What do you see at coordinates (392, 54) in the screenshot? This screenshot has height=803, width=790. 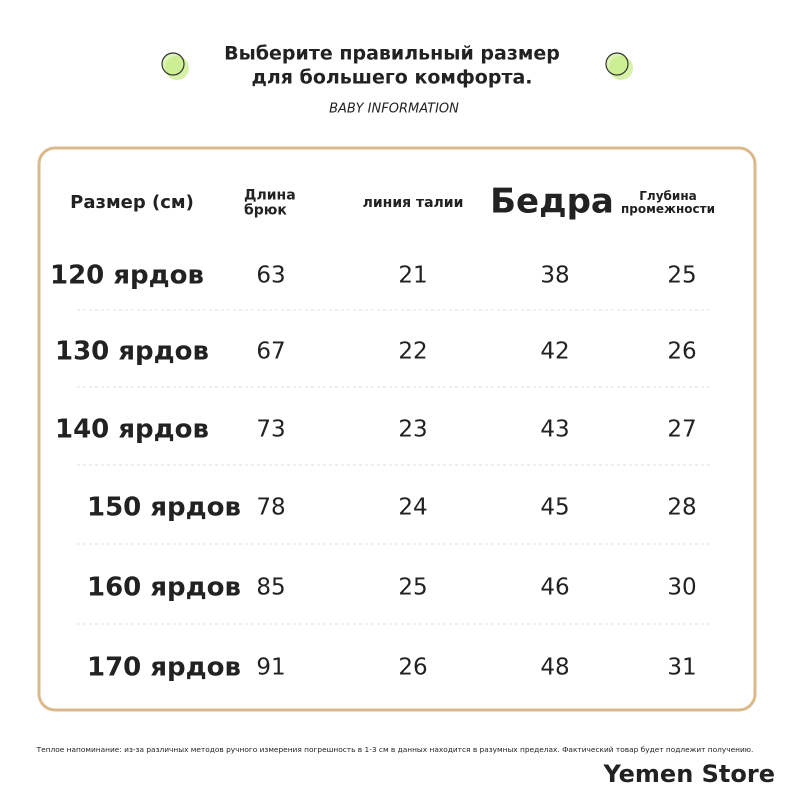 I see `title: Выберите правильный размер` at bounding box center [392, 54].